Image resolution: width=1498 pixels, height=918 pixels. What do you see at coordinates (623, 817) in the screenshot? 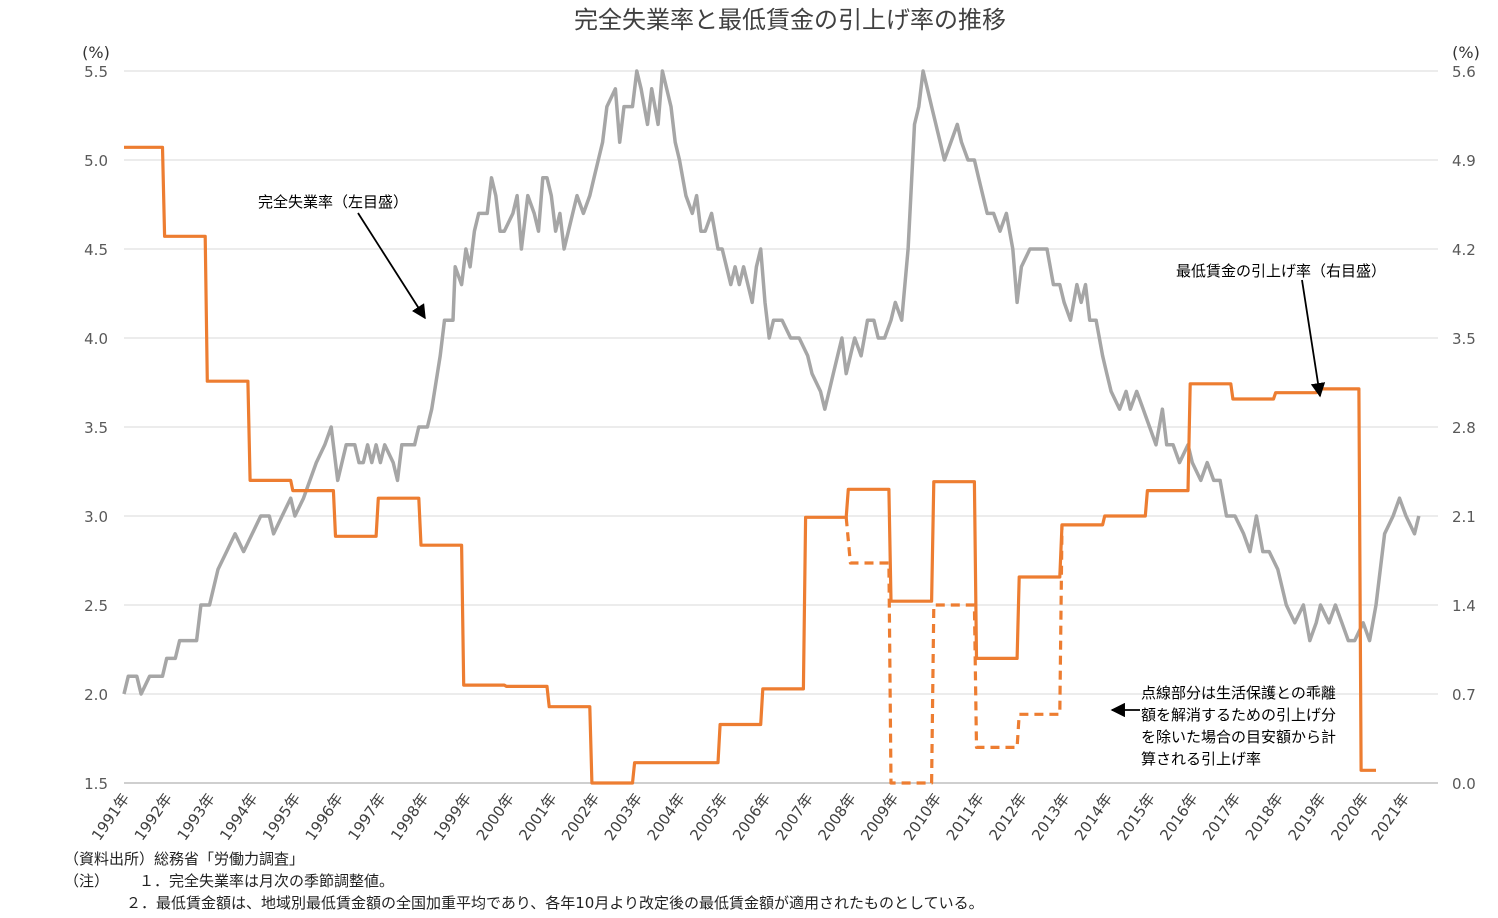
I see `x-tick-label: 2003年` at bounding box center [623, 817].